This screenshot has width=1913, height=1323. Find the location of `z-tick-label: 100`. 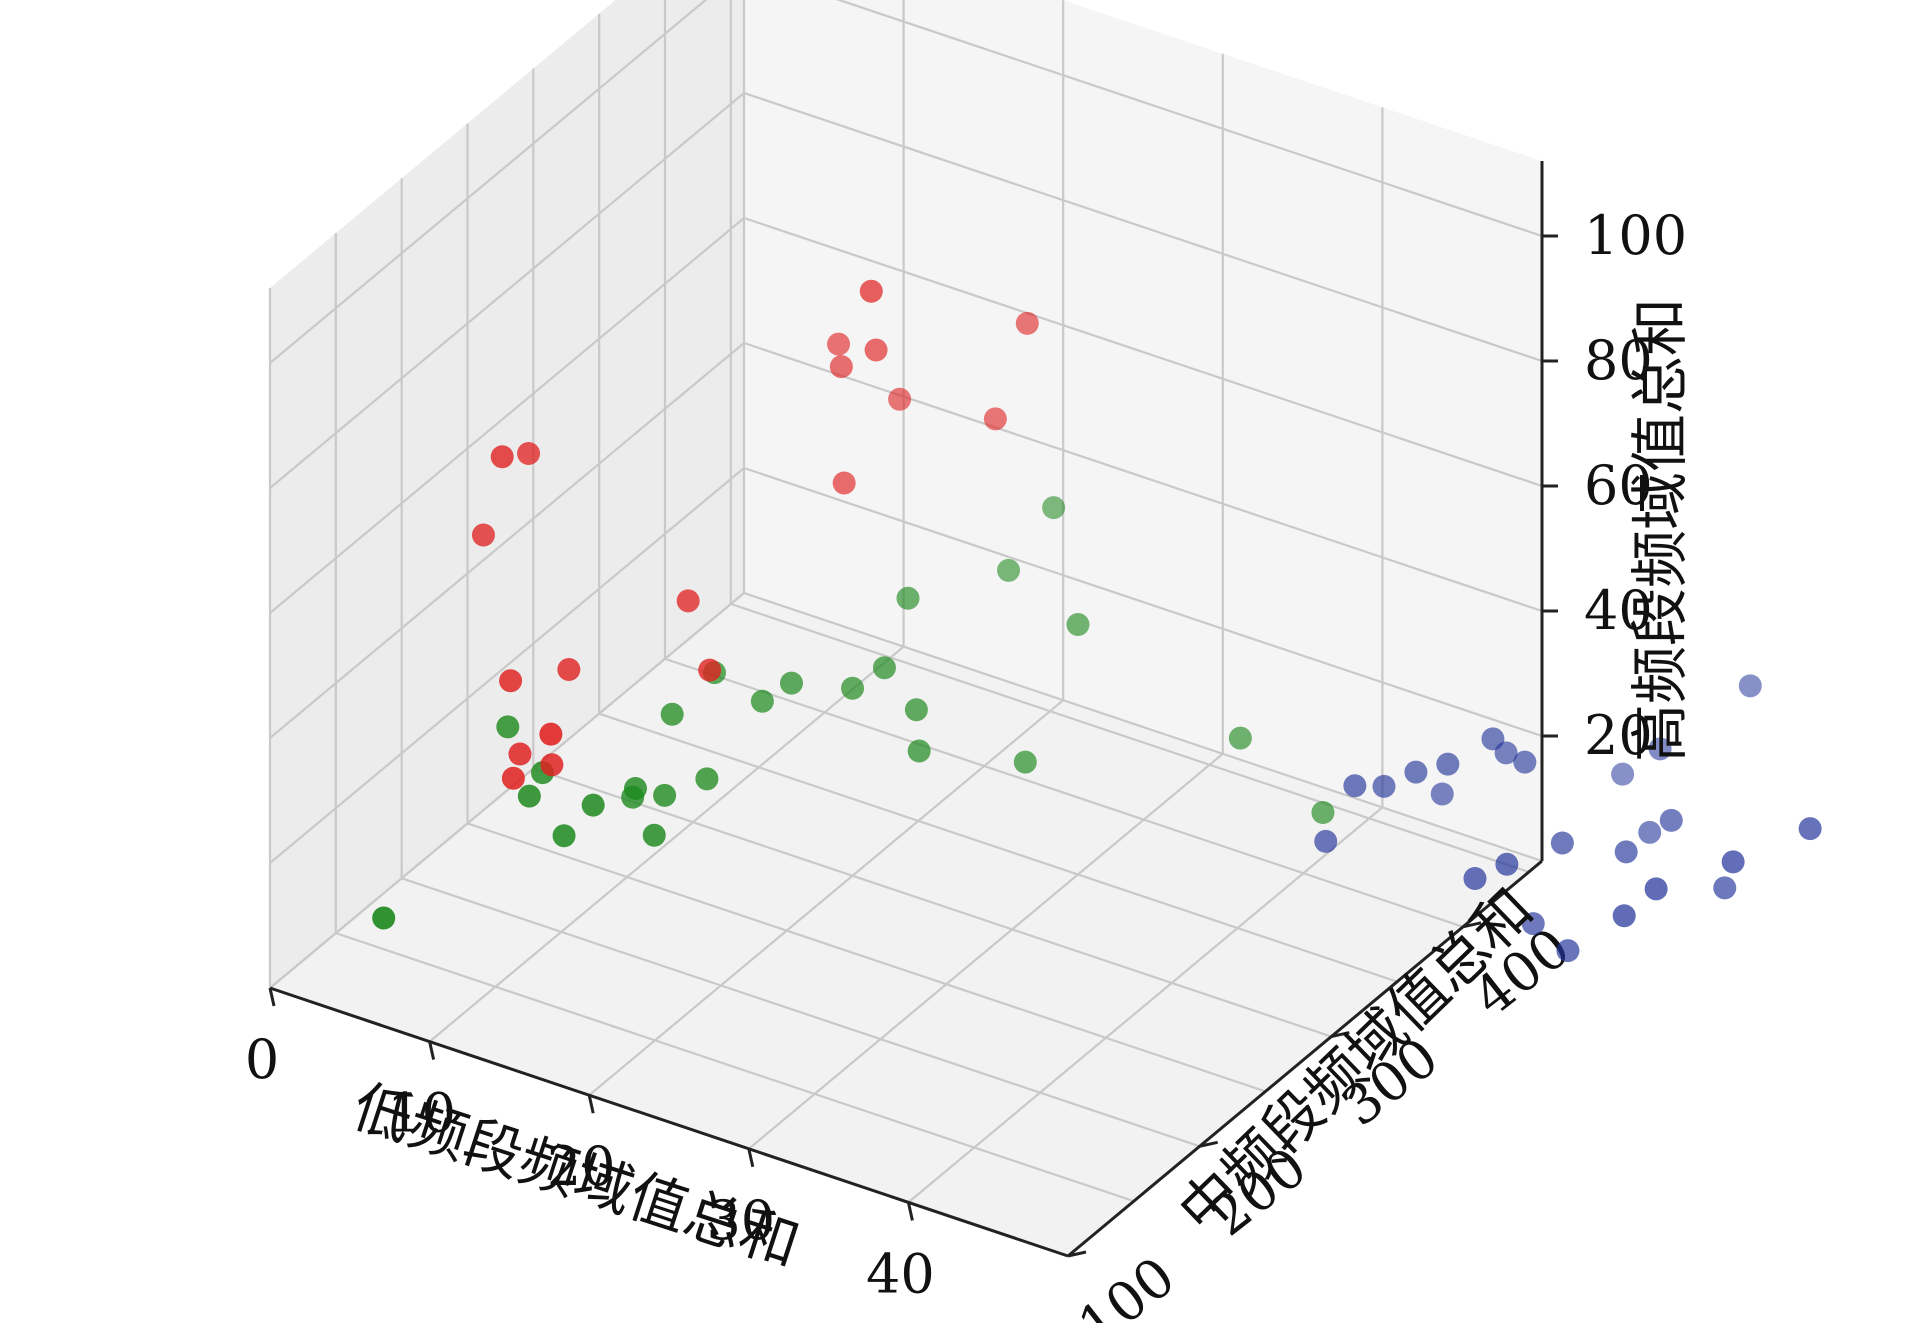

z-tick-label: 100 is located at coordinates (1635, 235).